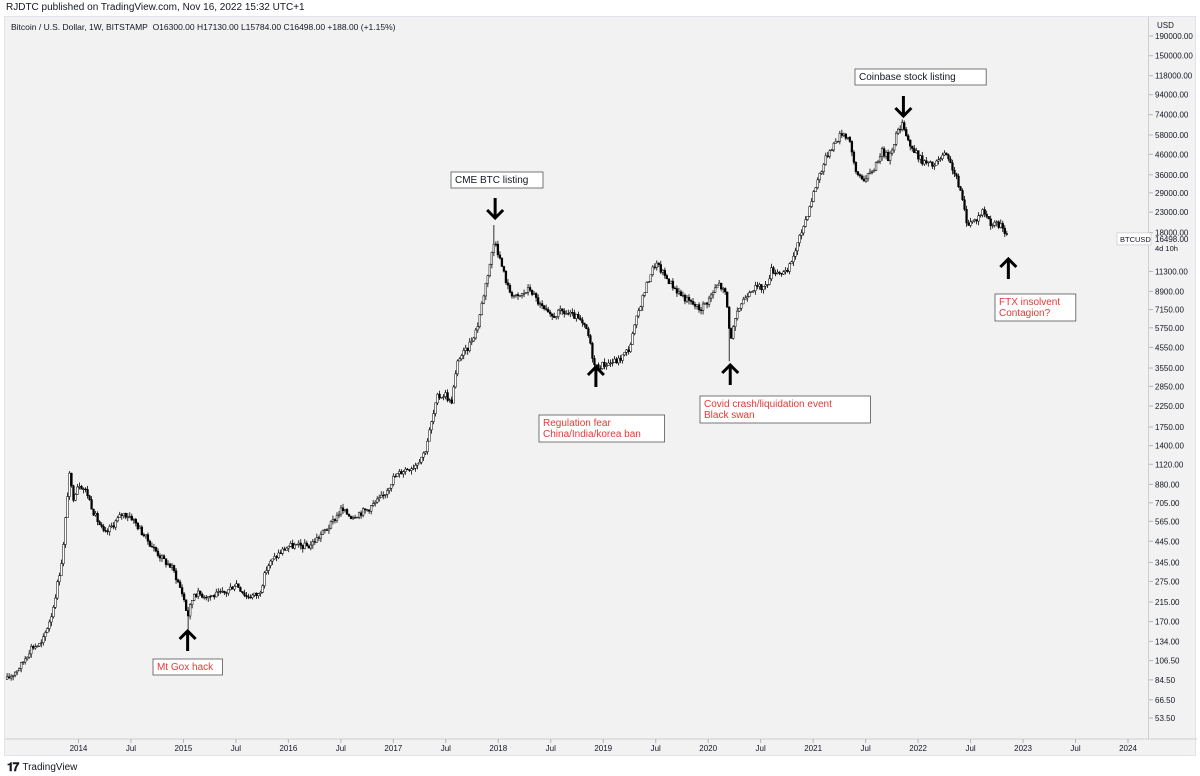 The height and width of the screenshot is (776, 1200). I want to click on annotation-text: Regulation fear, so click(577, 423).